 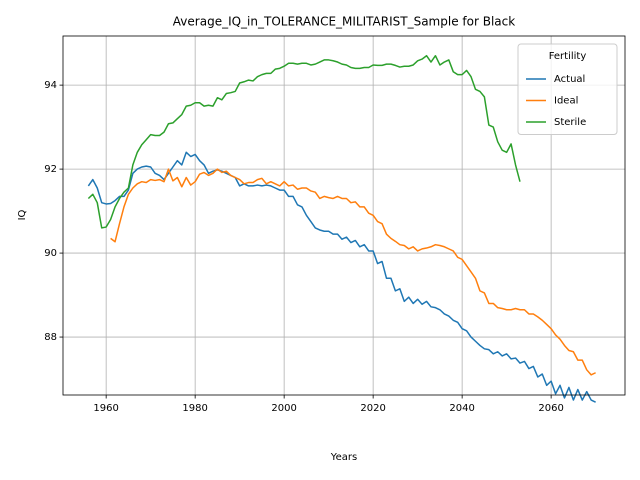 I want to click on legend-label: Ideal, so click(x=566, y=101).